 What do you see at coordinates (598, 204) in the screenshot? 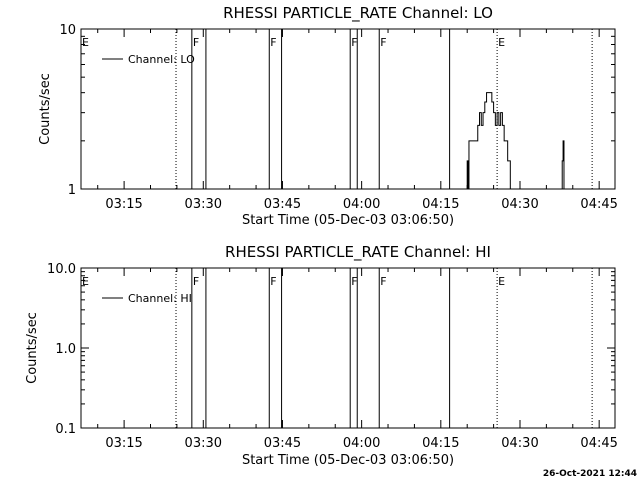
I see `chart-0-x-tick-label-6: 04:45` at bounding box center [598, 204].